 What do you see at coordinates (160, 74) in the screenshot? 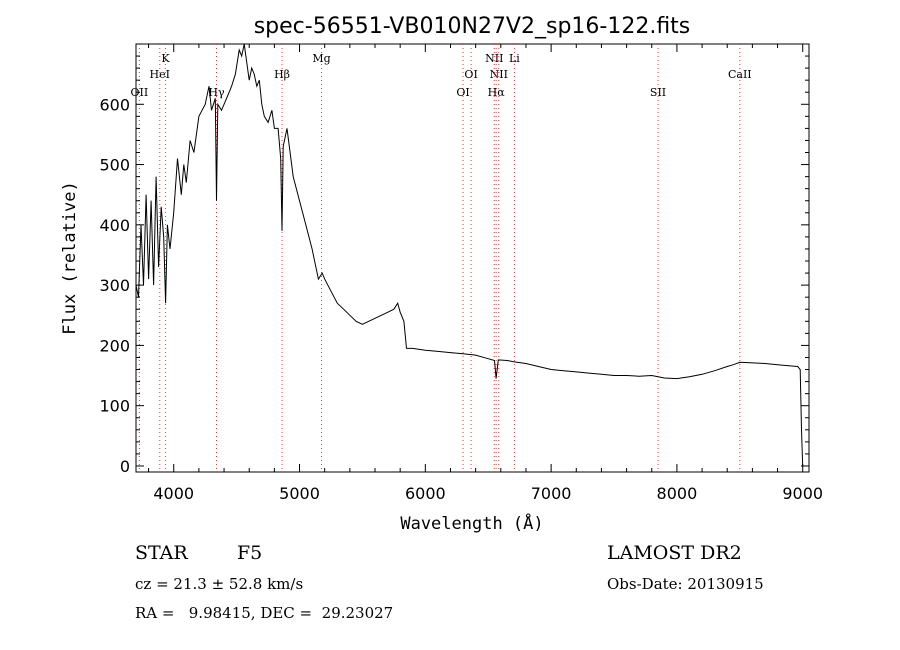
I see `line-marker-label: HeI` at bounding box center [160, 74].